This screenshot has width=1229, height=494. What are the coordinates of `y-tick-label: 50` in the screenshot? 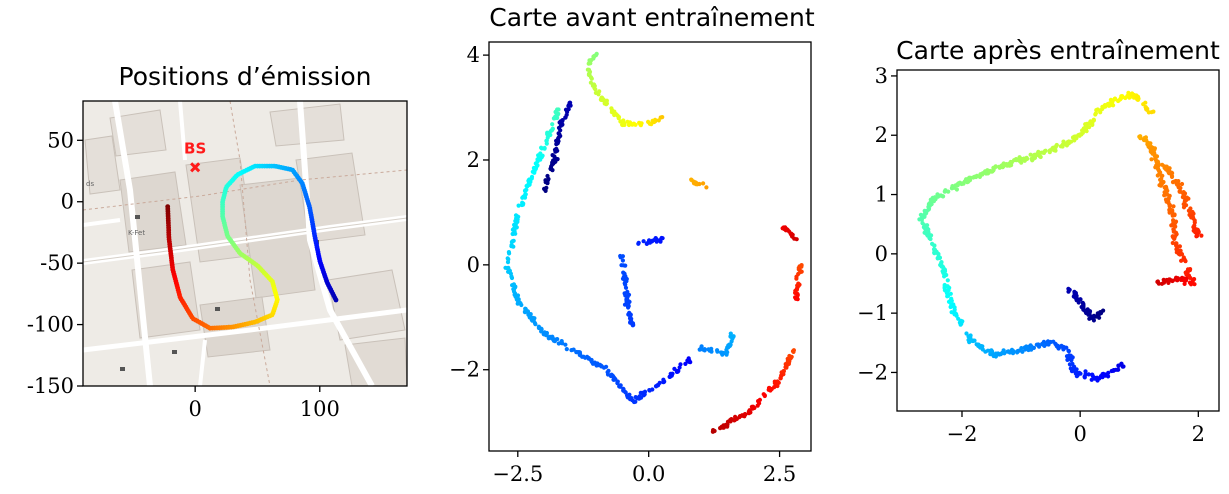 It's located at (60, 140).